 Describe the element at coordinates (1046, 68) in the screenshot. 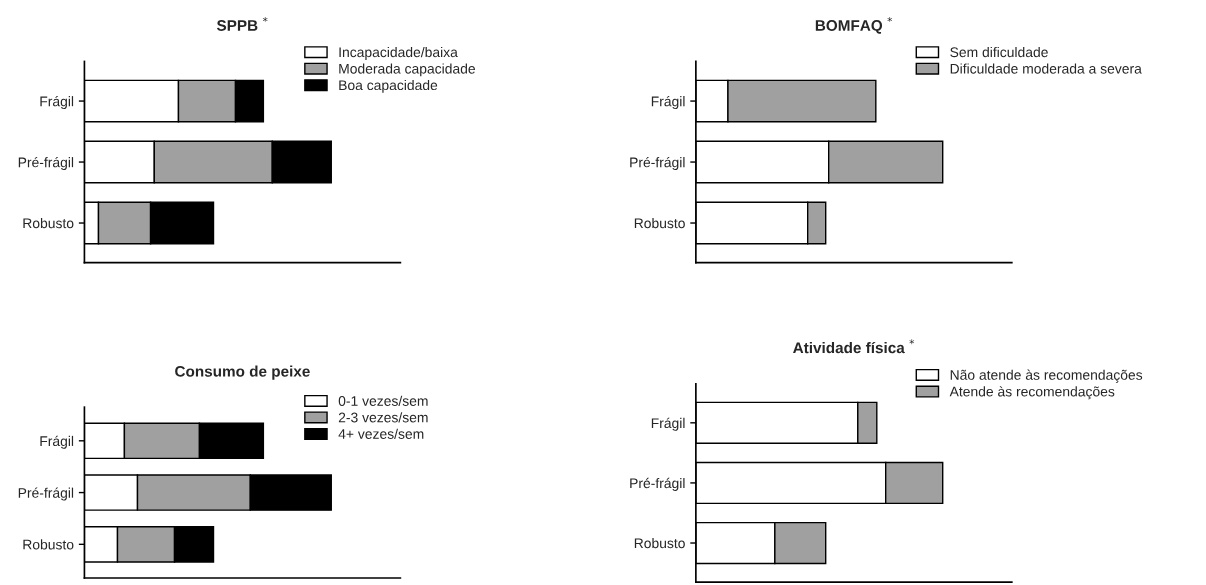

I see `legend-label: Dificuldade moderada a severa` at that location.